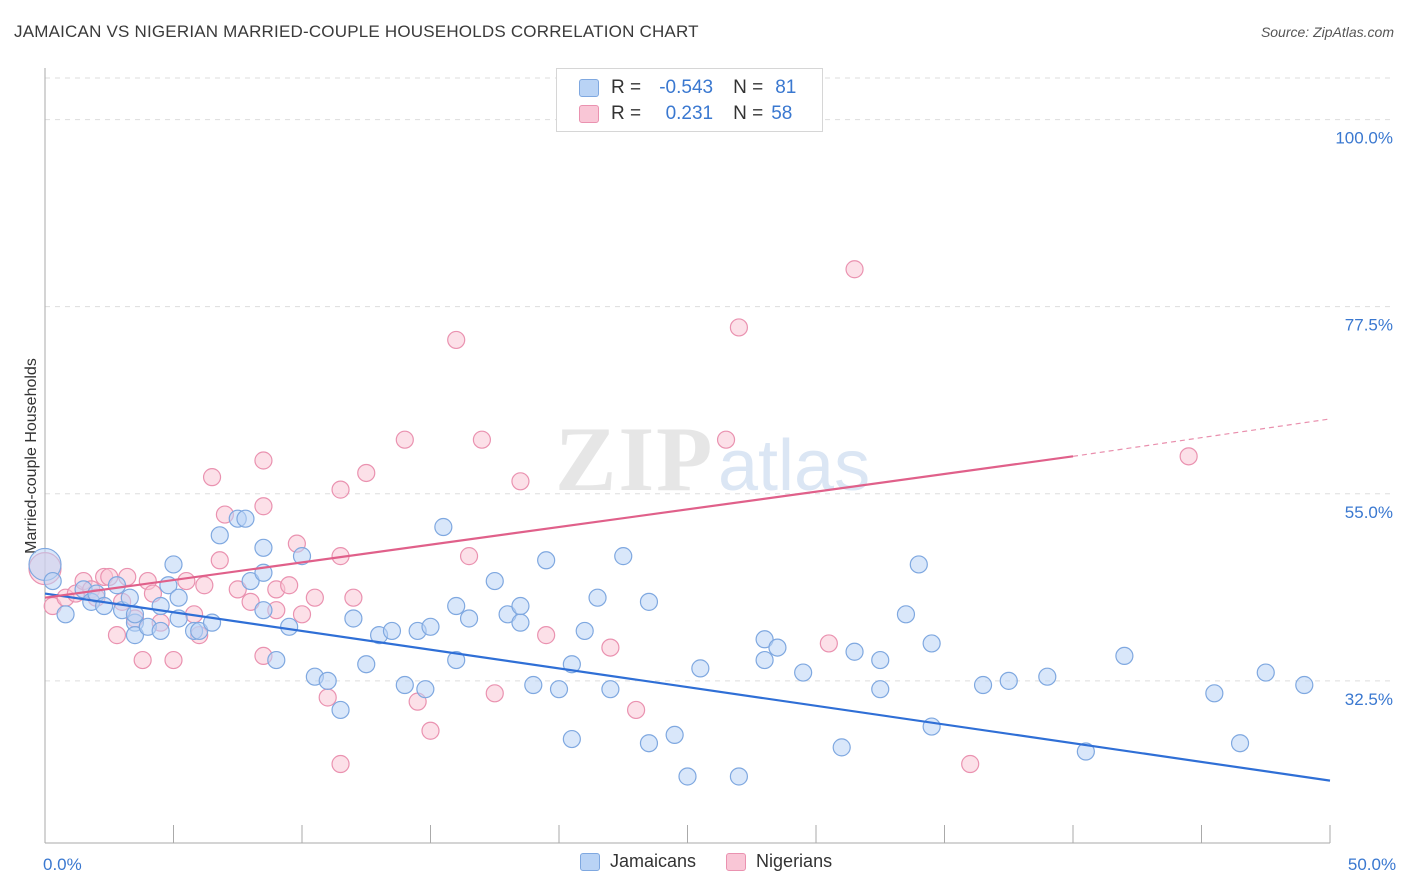  I want to click on legend-item-jamaicans: Jamaicans, so click(638, 861).